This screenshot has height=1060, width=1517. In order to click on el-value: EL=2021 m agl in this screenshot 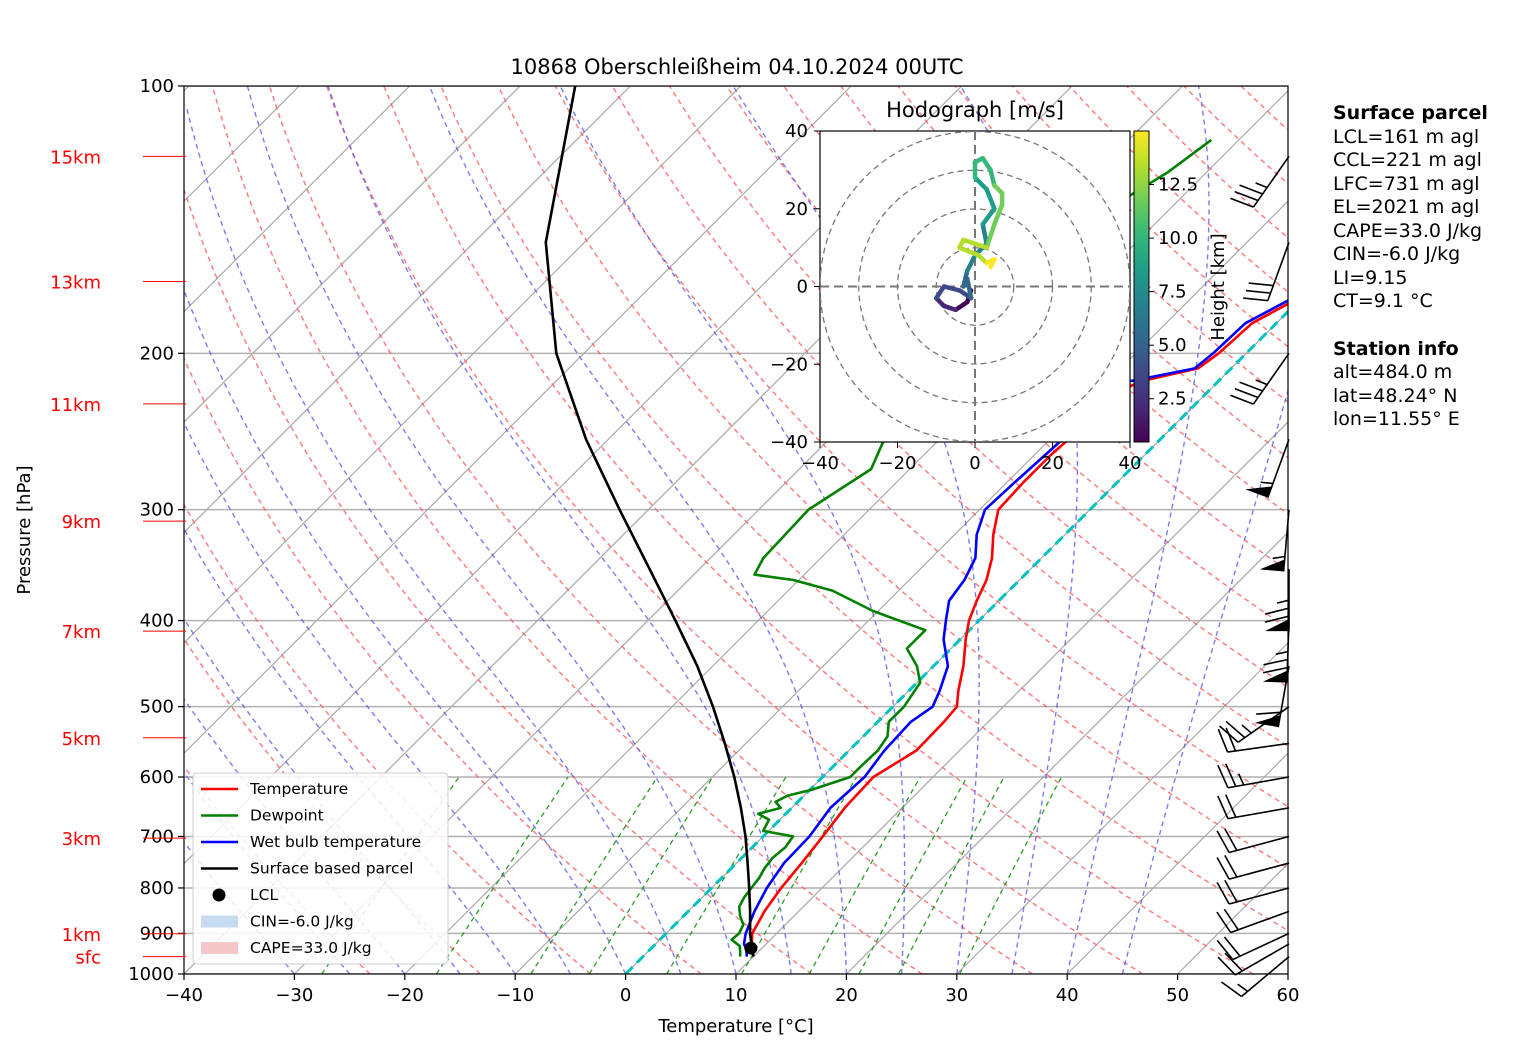, I will do `click(1406, 207)`.